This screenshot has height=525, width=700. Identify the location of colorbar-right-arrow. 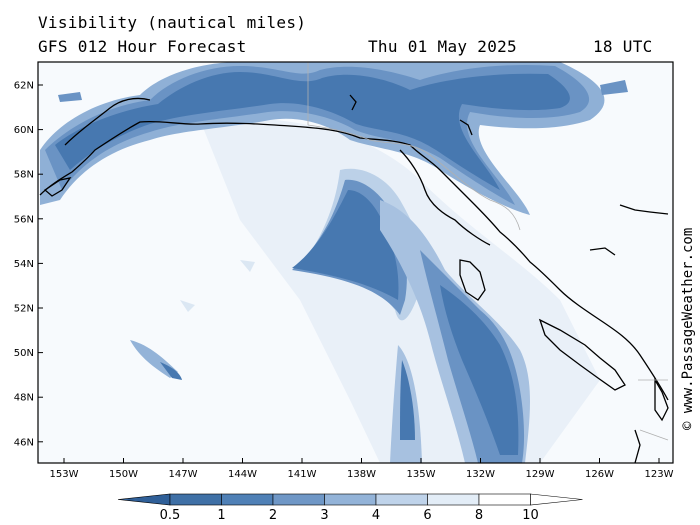
(556, 499).